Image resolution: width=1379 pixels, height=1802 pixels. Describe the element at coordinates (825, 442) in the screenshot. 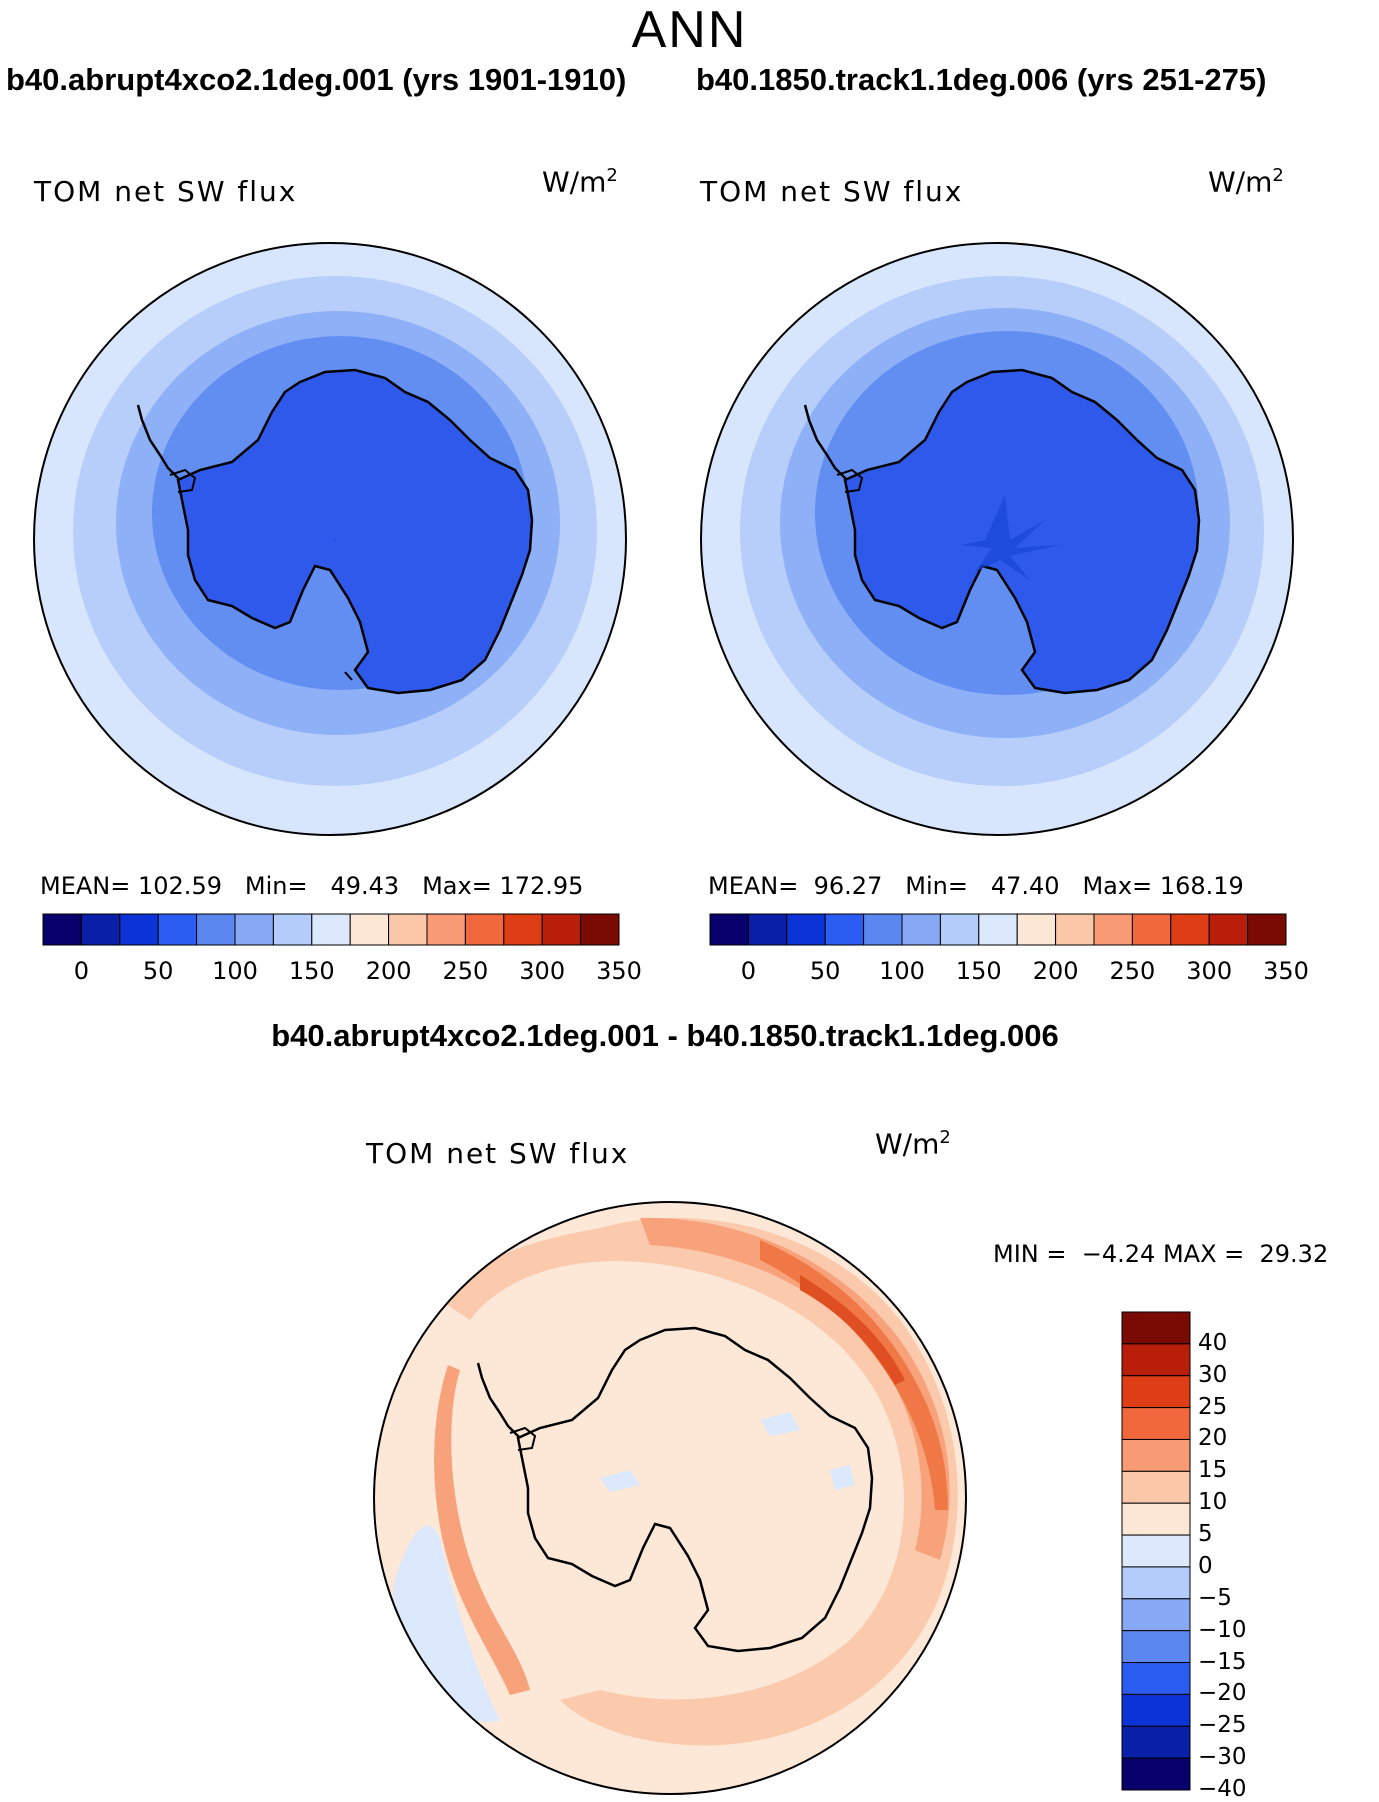

I see `right-peninsula` at that location.